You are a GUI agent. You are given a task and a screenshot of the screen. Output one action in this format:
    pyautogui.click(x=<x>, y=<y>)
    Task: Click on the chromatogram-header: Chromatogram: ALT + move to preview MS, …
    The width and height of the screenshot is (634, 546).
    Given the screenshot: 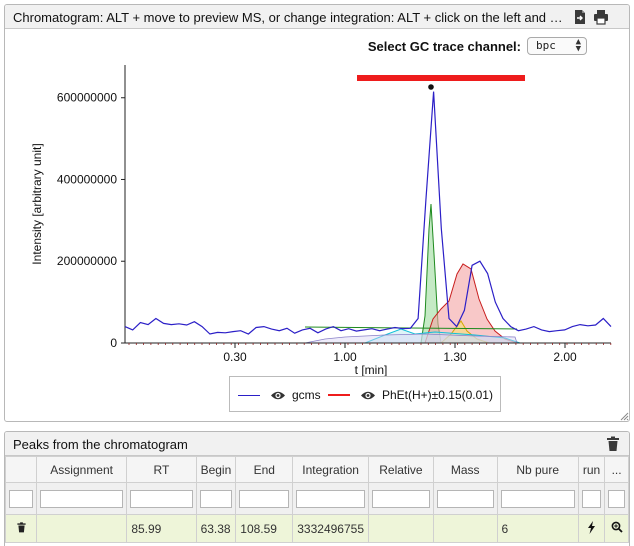 What is the action you would take?
    pyautogui.click(x=317, y=17)
    